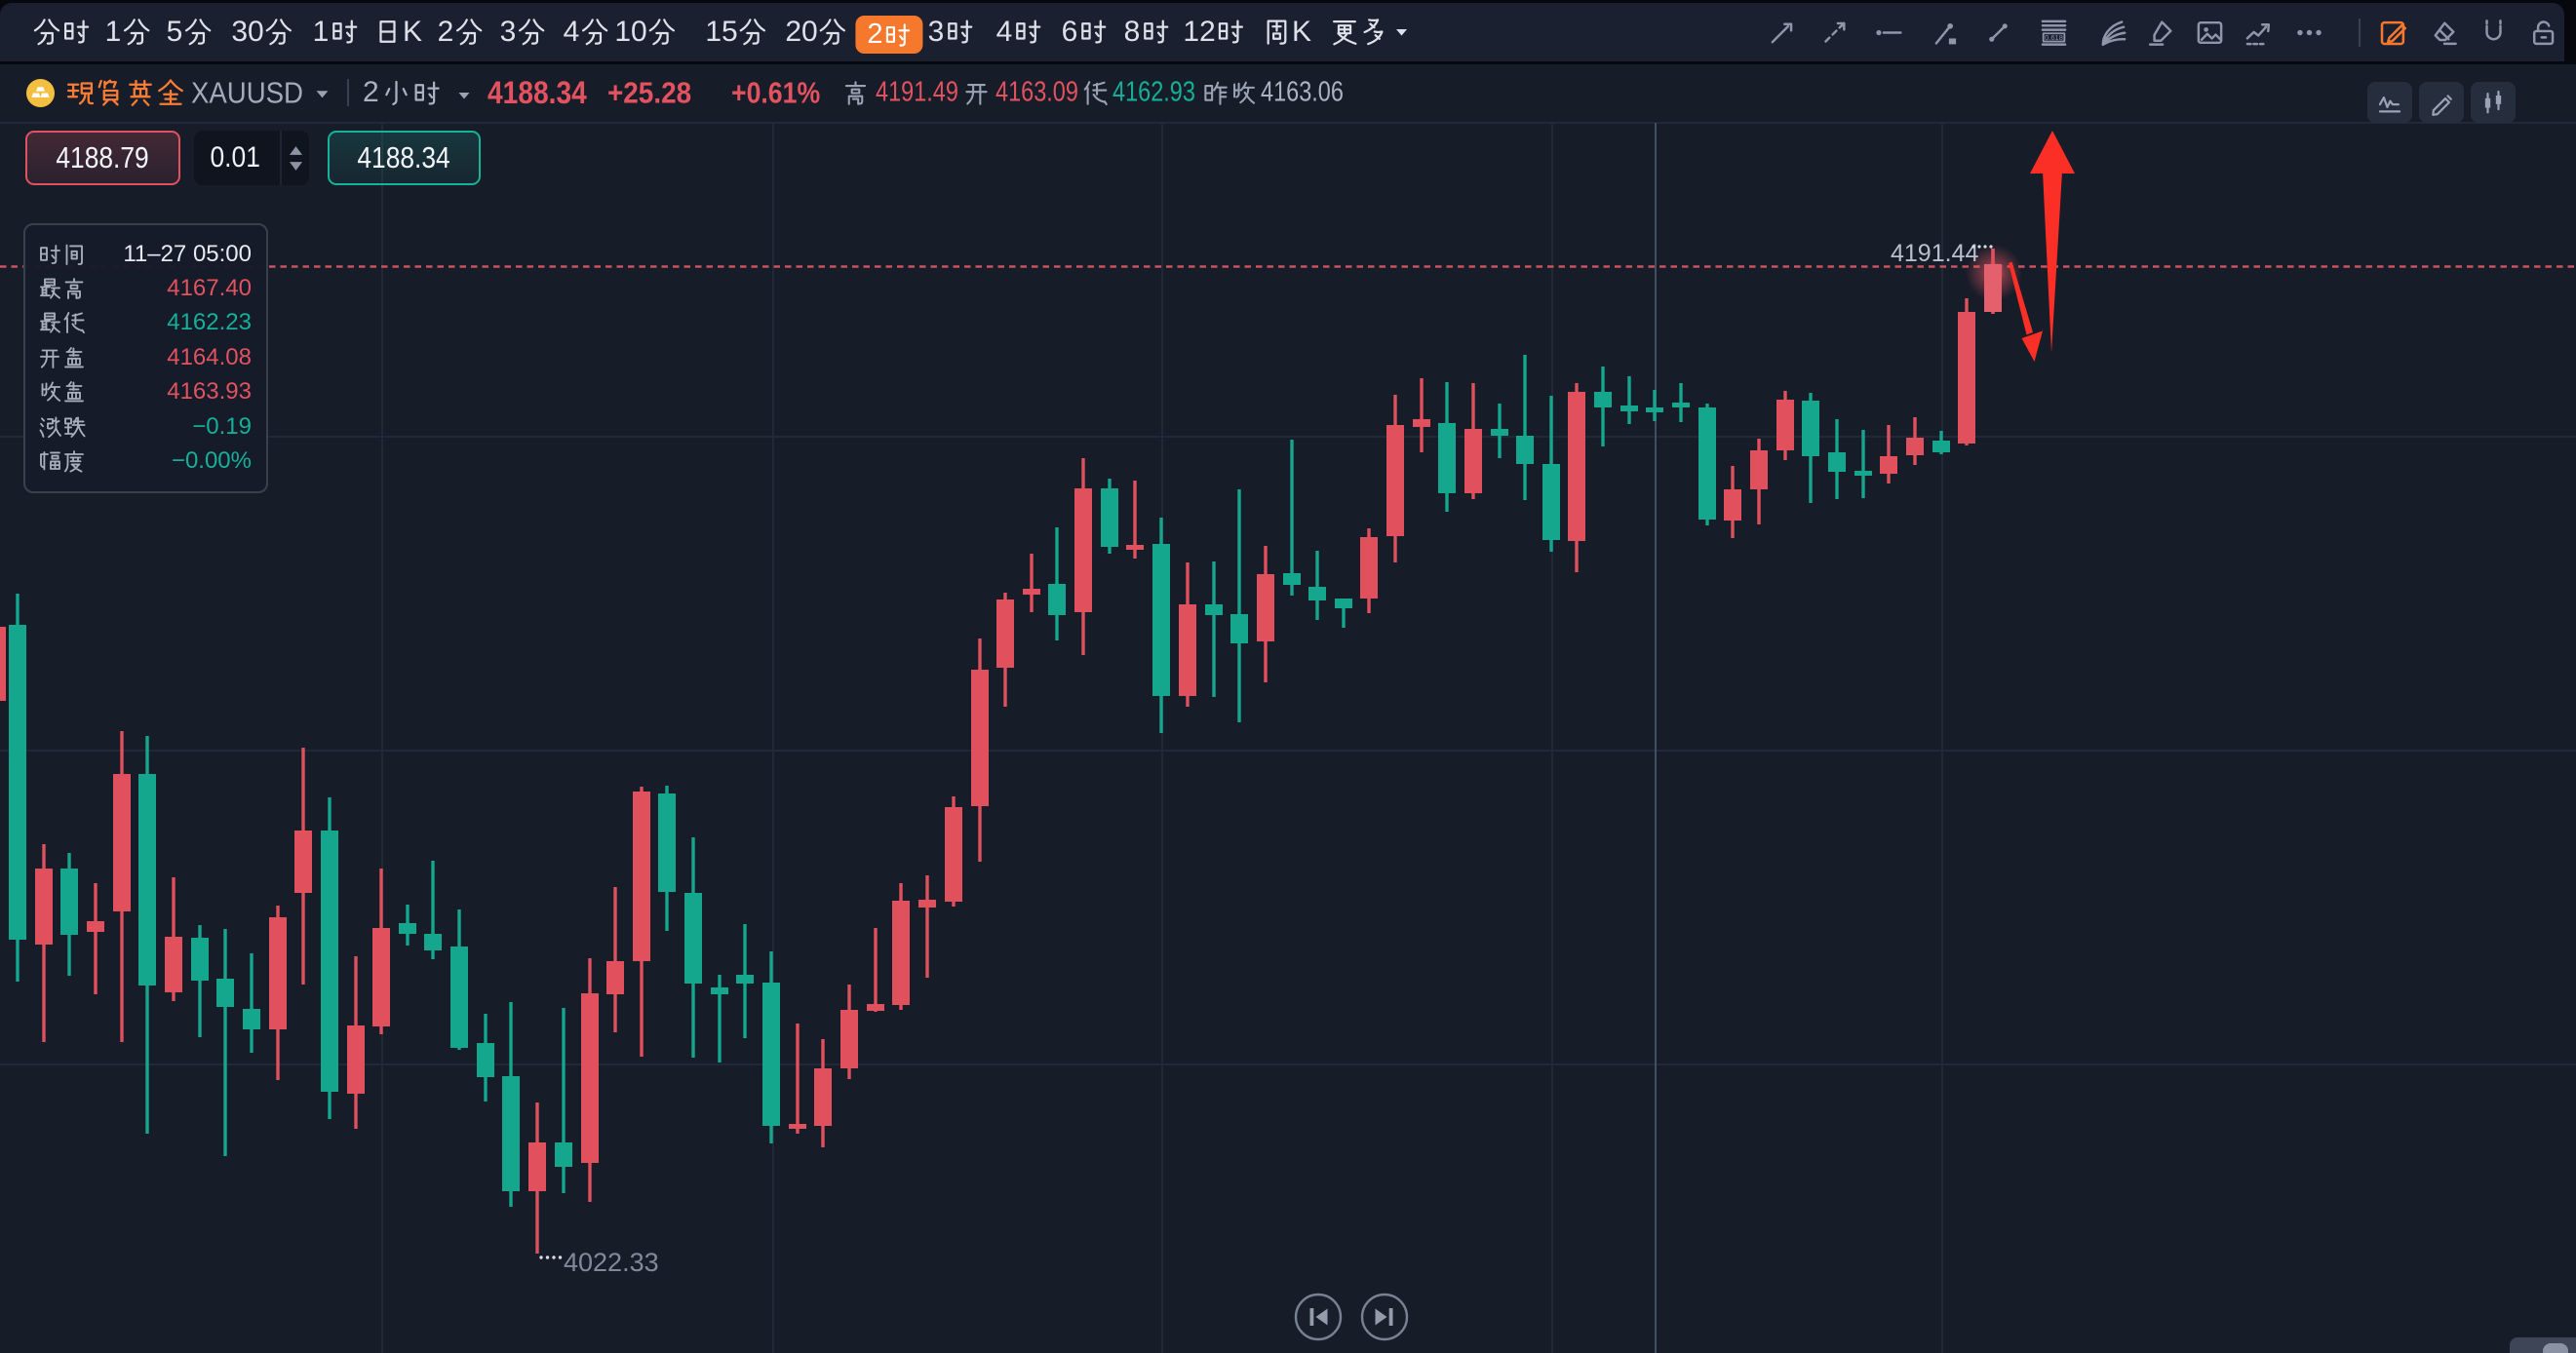 This screenshot has width=2576, height=1353. Describe the element at coordinates (2054, 37) in the screenshot. I see `svg-text: 0.618` at that location.